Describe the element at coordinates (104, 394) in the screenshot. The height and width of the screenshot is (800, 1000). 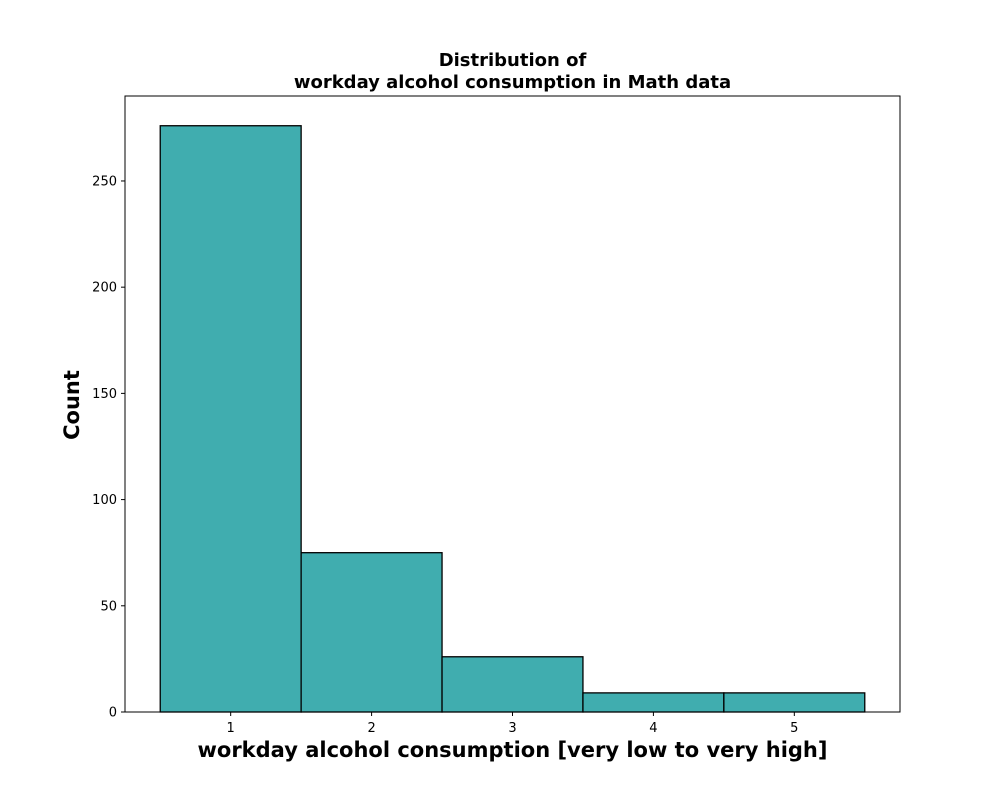
I see `y-tick-label: 150` at that location.